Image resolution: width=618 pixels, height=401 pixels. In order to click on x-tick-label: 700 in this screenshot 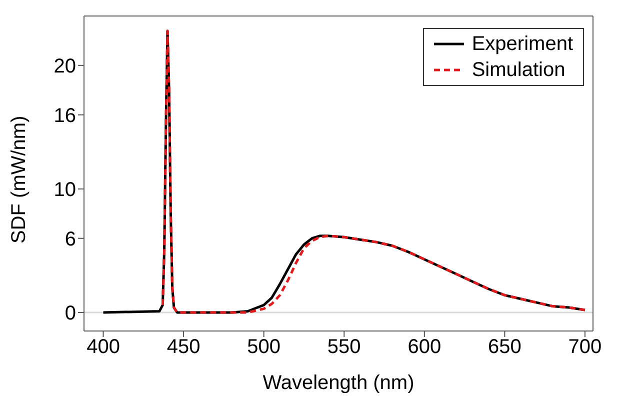, I will do `click(585, 347)`.